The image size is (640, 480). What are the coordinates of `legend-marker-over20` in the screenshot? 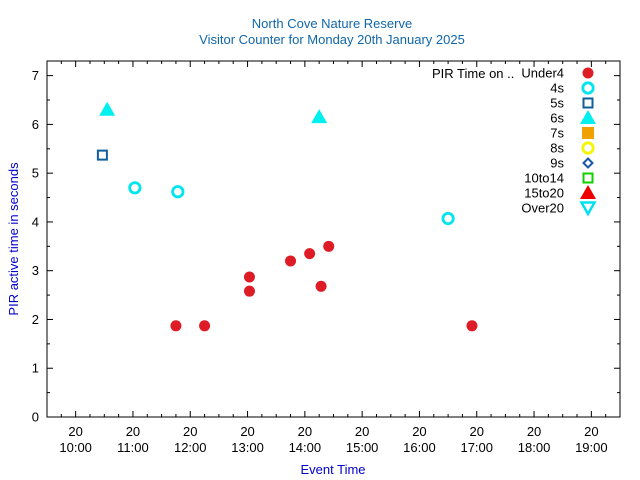 It's located at (588, 209).